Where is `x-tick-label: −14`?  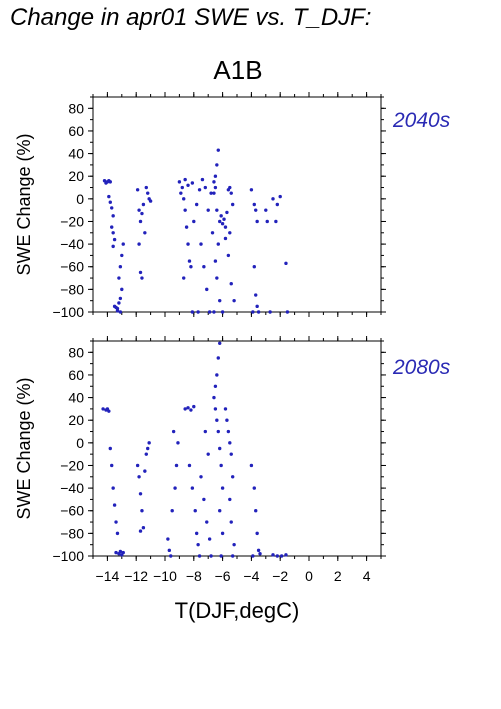
x-tick-label: −14 is located at coordinates (108, 576).